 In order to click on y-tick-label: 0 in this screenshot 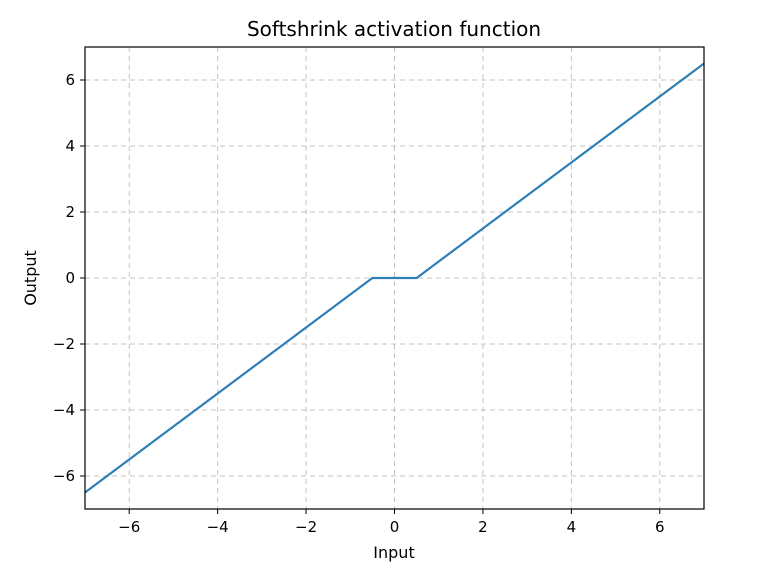, I will do `click(70, 278)`.